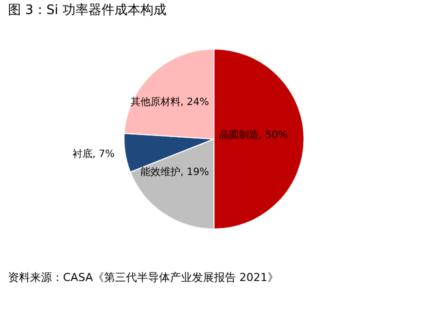 This screenshot has width=429, height=321. I want to click on slice-label: 衬底, 7%, so click(93, 154).